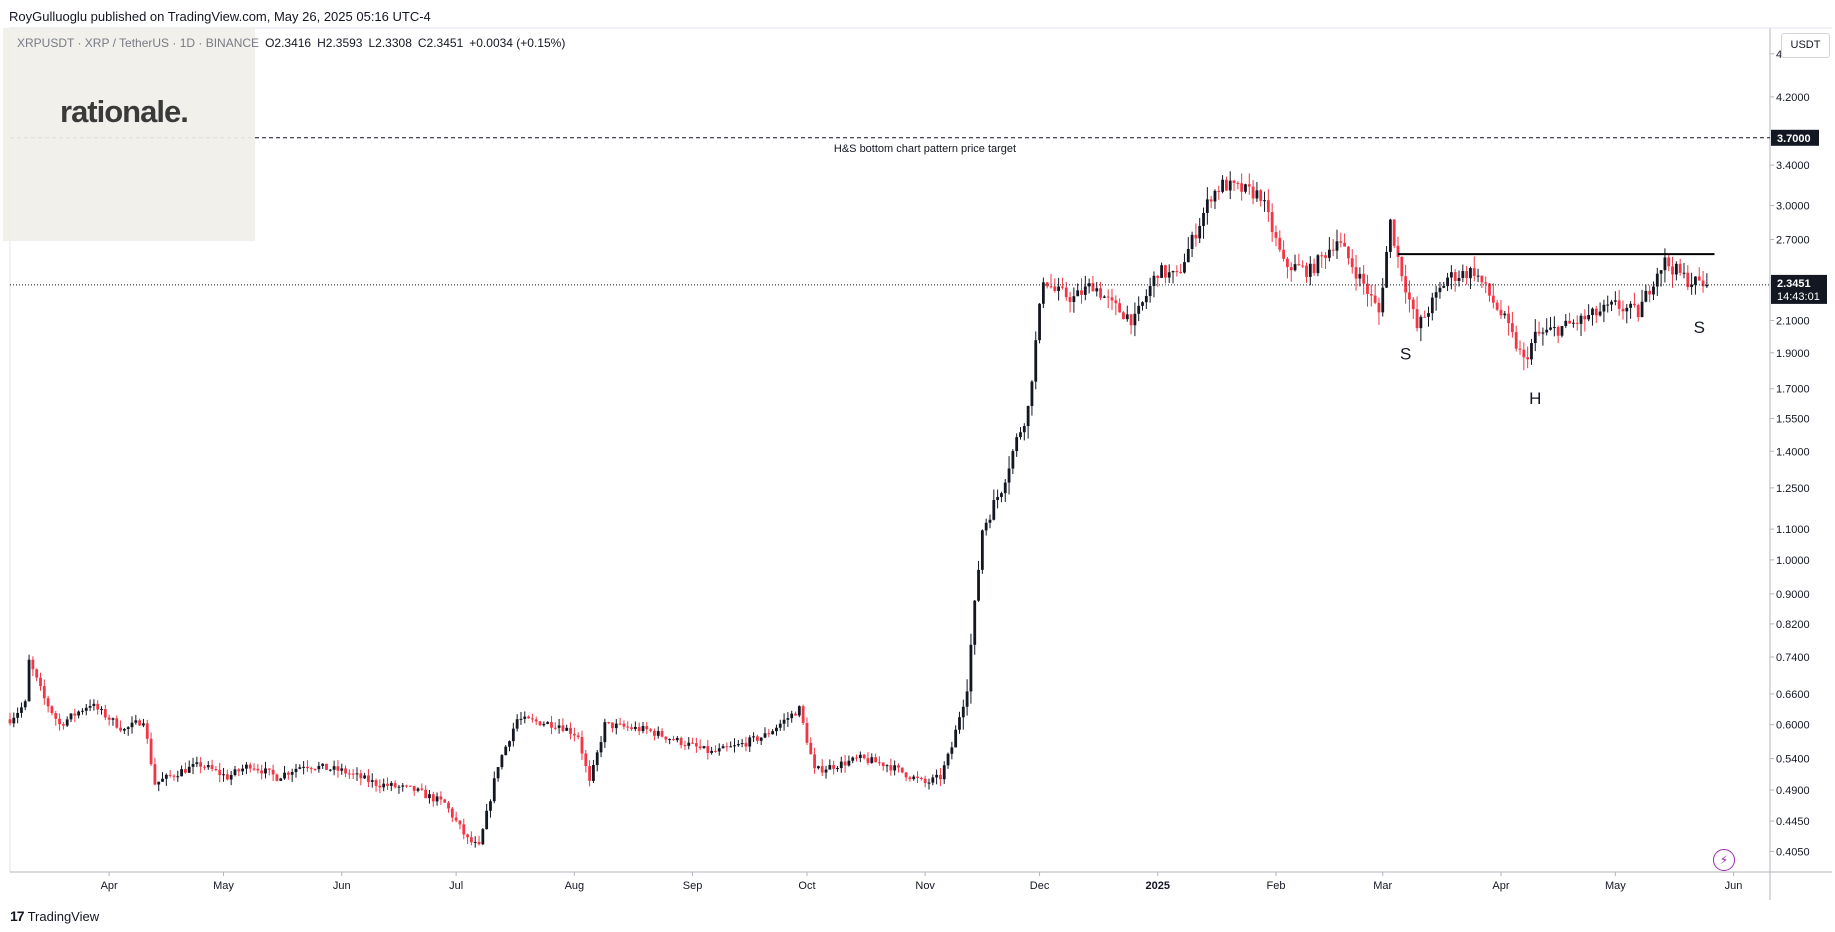  I want to click on time-tick-label: Apr, so click(1500, 886).